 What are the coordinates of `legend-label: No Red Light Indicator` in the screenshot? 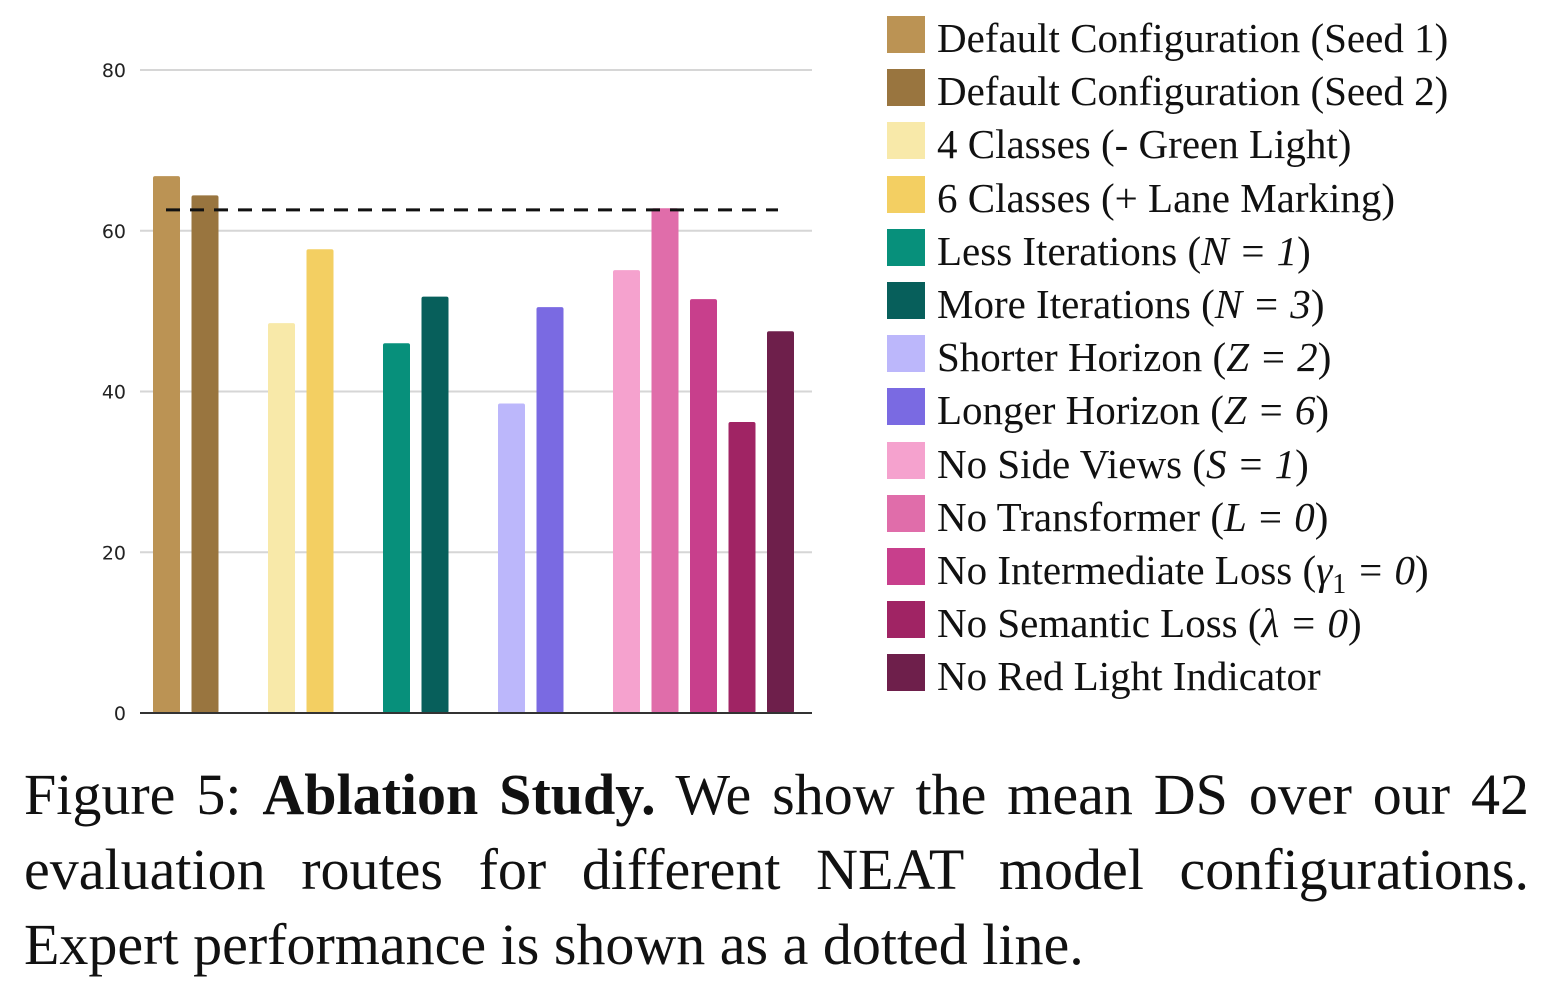 It's located at (1129, 676).